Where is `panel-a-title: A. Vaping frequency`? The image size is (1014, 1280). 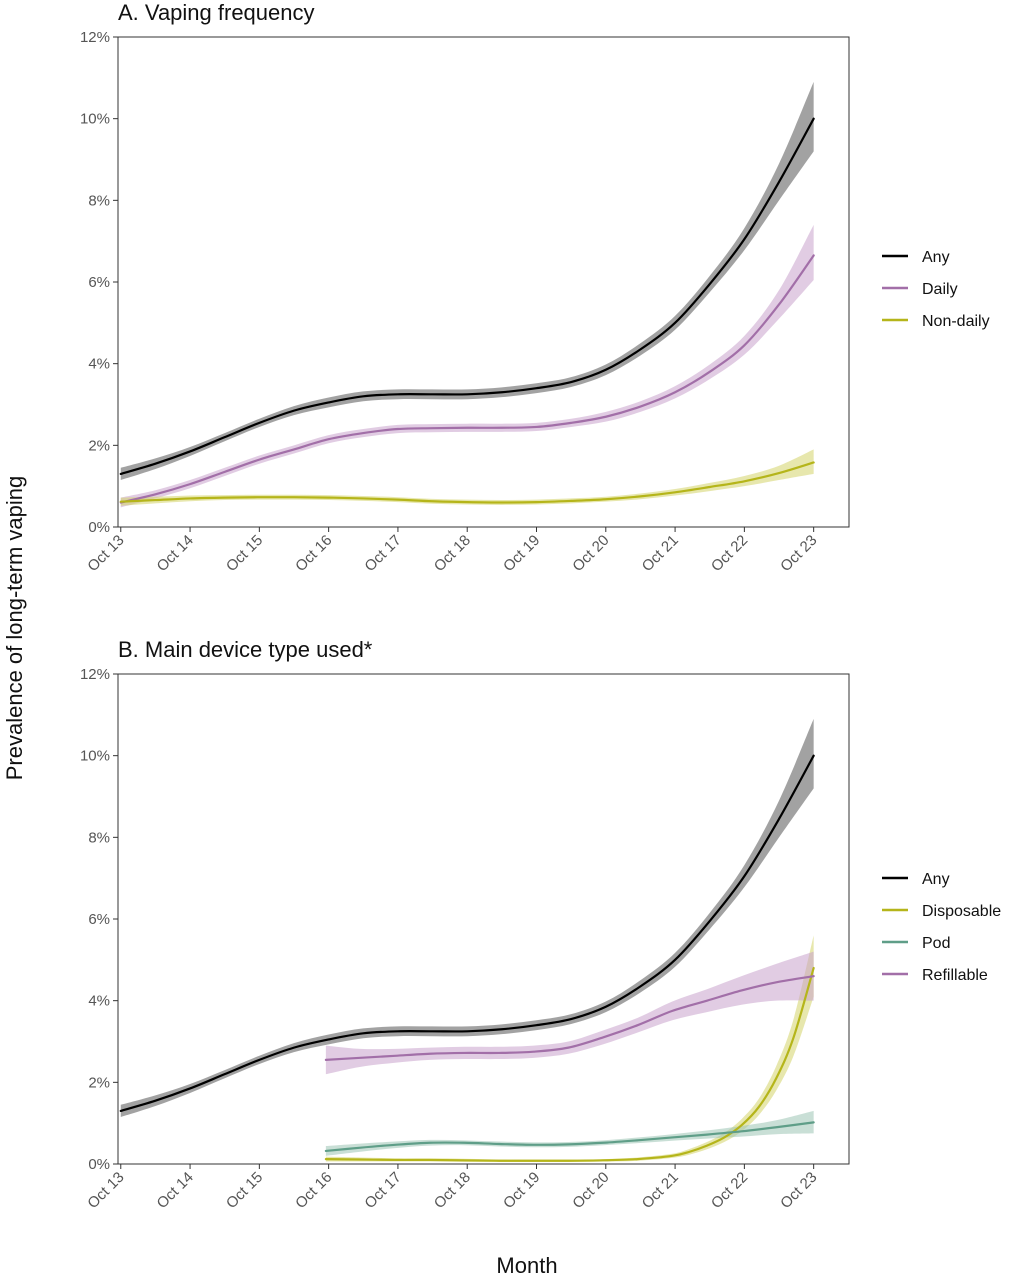
panel-a-title: A. Vaping frequency is located at coordinates (216, 12).